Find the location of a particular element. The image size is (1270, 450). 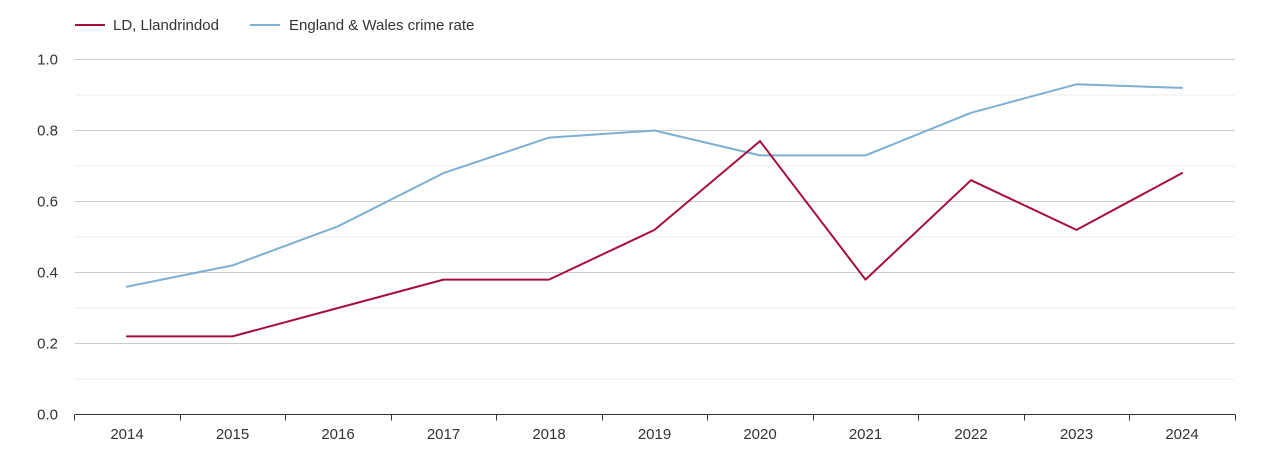

y-tick-label: 0.4 is located at coordinates (47, 273).